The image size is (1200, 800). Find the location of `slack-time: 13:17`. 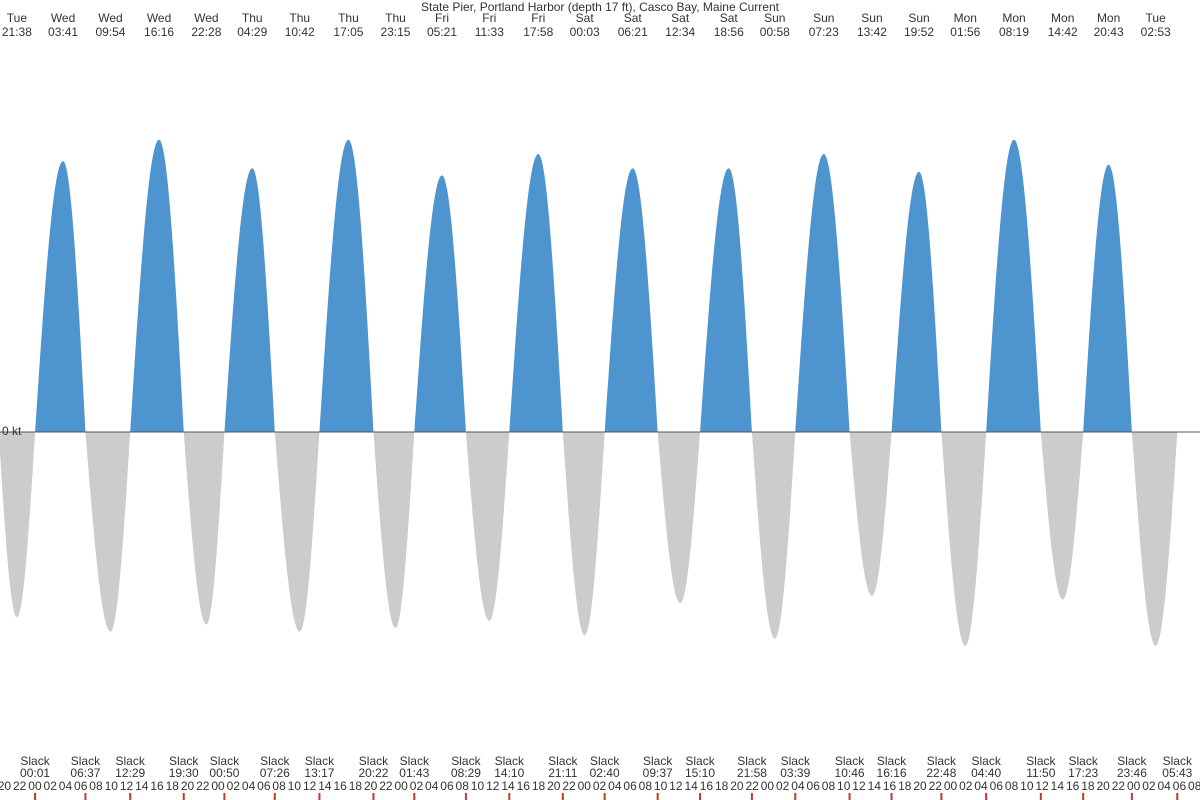

slack-time: 13:17 is located at coordinates (319, 773).